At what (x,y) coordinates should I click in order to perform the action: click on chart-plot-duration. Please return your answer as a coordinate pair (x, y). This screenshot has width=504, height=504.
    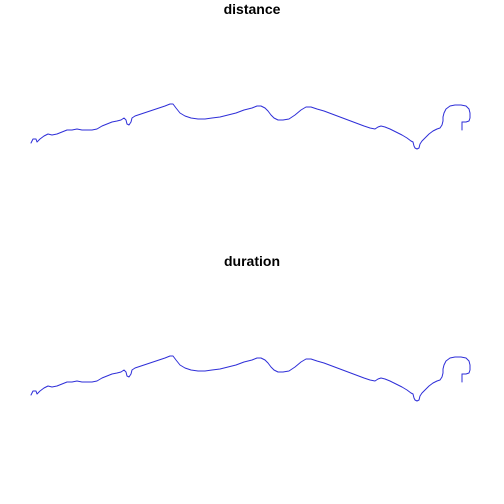
    Looking at the image, I should click on (250, 378).